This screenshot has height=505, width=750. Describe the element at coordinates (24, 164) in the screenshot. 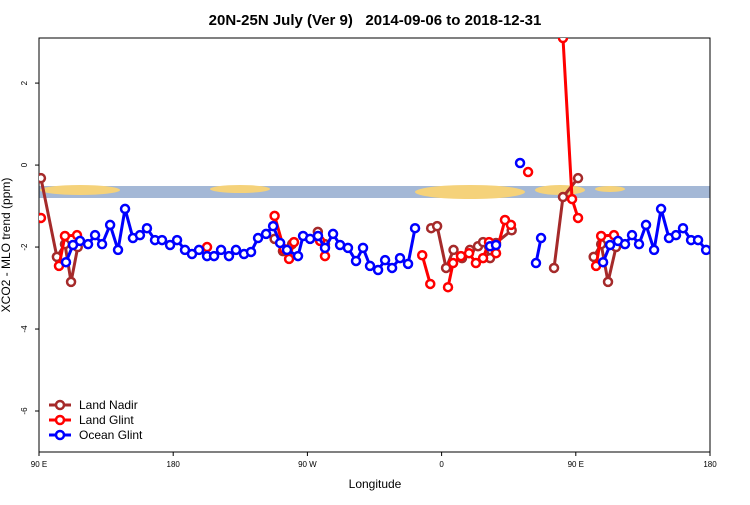

I see `y-tick-label: 0` at that location.